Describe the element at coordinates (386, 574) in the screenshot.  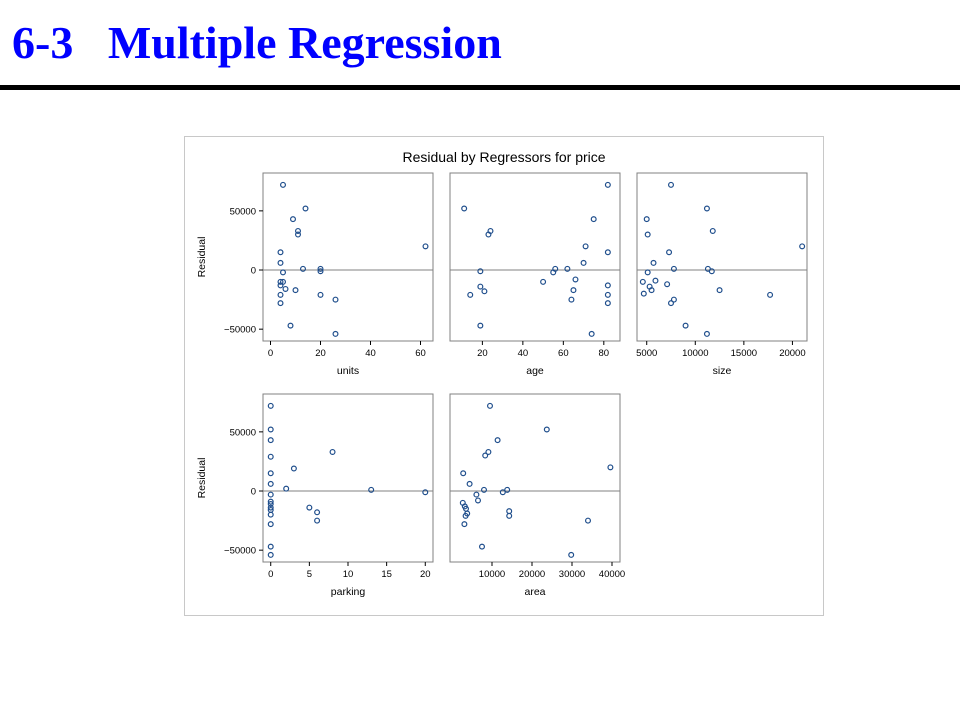
I see `x-tick-label: 15` at that location.